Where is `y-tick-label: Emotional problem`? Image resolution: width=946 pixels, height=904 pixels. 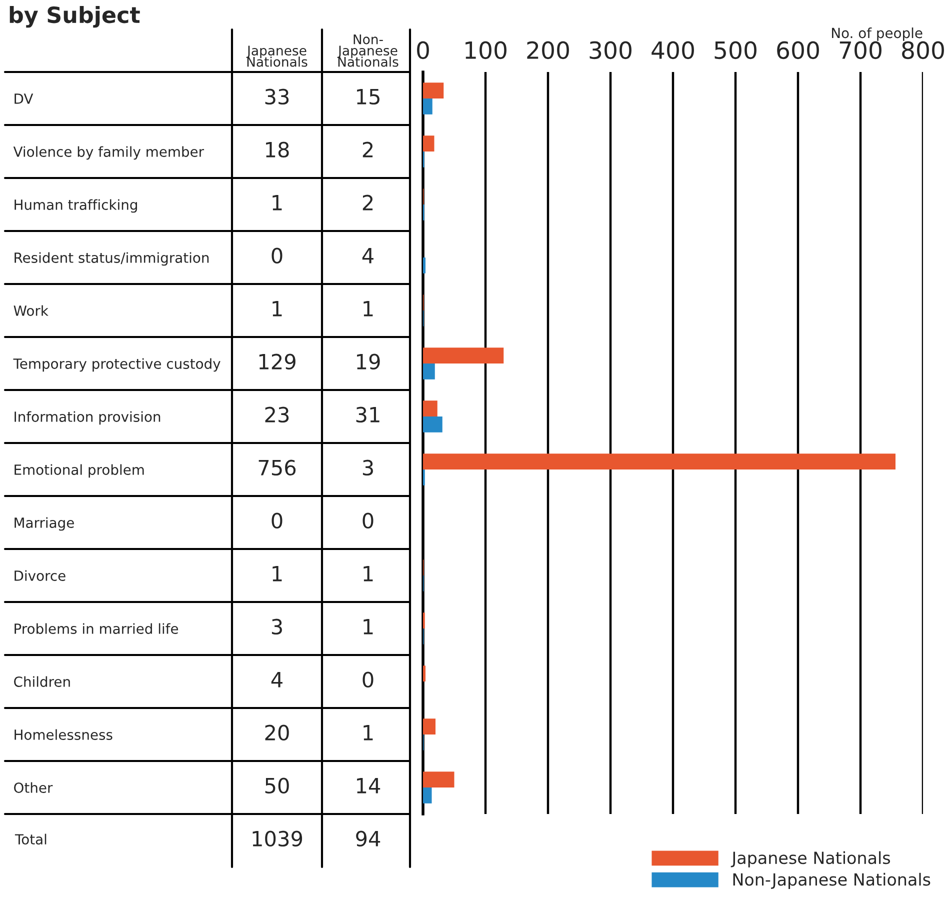 y-tick-label: Emotional problem is located at coordinates (79, 471).